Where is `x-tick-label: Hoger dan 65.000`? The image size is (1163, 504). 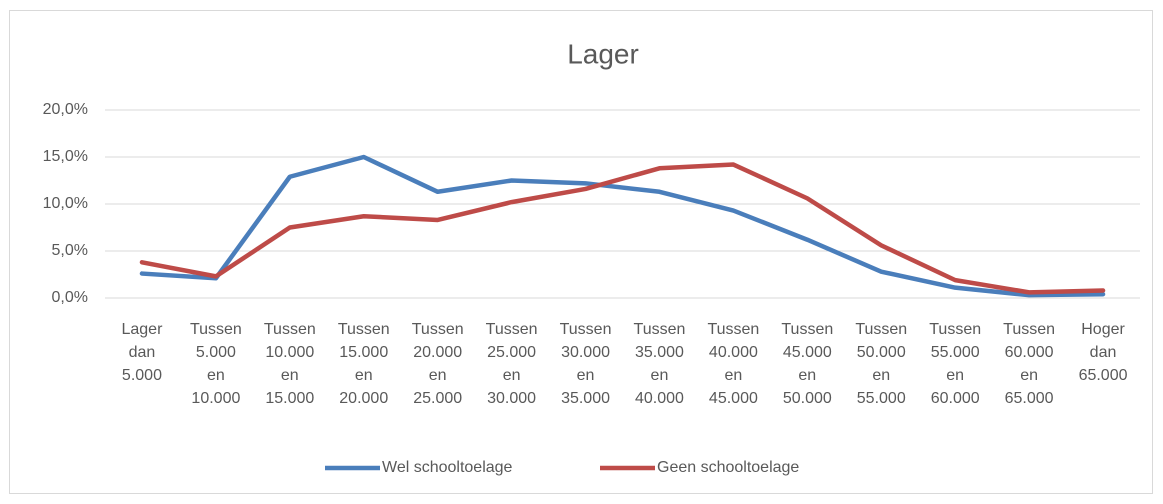 x-tick-label: Hoger dan 65.000 is located at coordinates (1103, 352).